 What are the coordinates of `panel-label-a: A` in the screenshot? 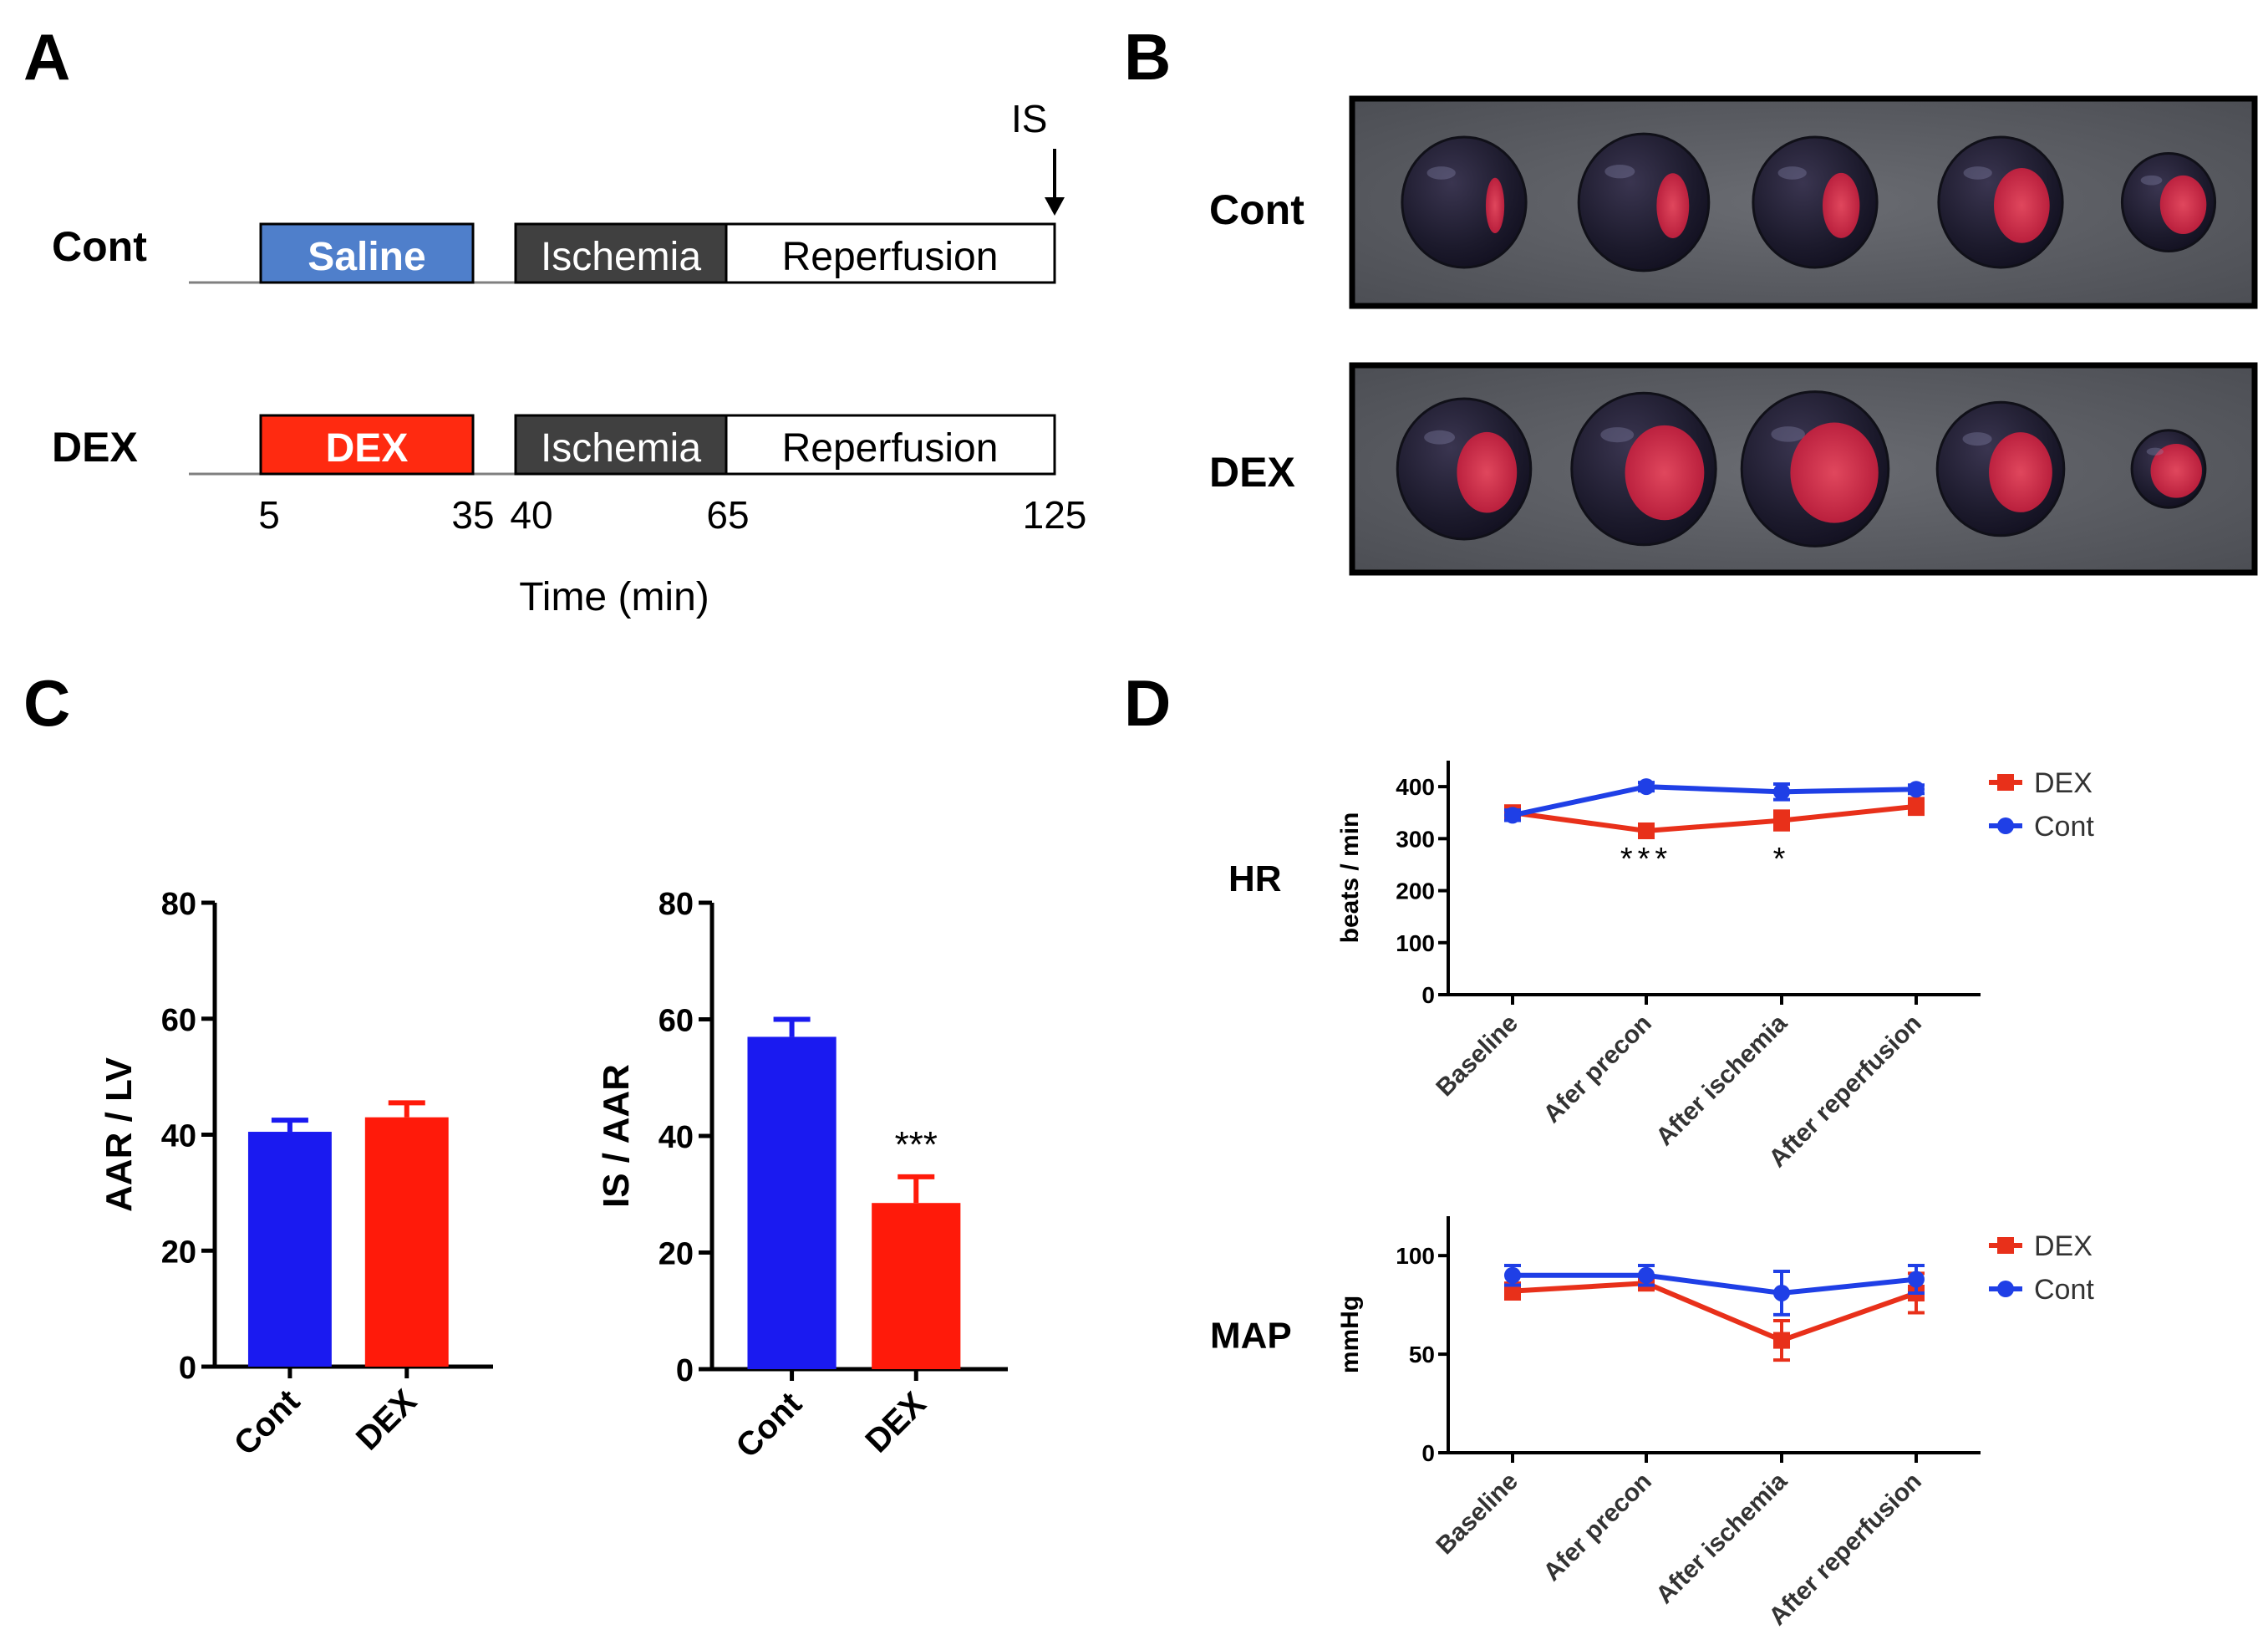 It's located at (46, 57).